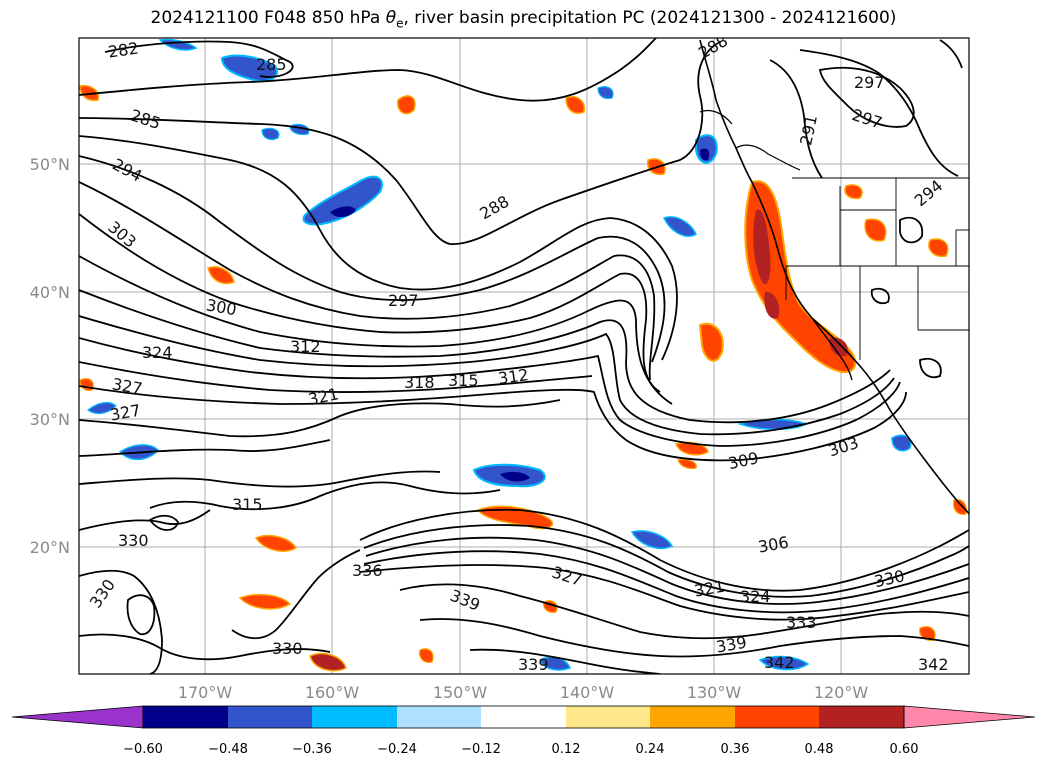 The height and width of the screenshot is (767, 1047). I want to click on colorbar-frame, so click(523, 717).